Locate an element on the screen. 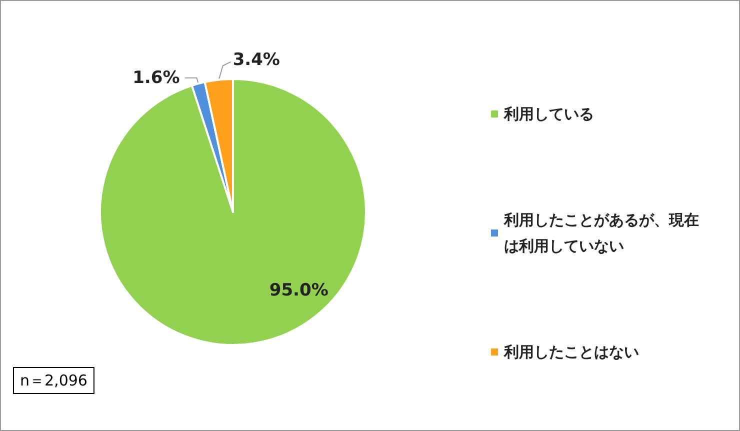  data-label: 3.4% is located at coordinates (256, 60).